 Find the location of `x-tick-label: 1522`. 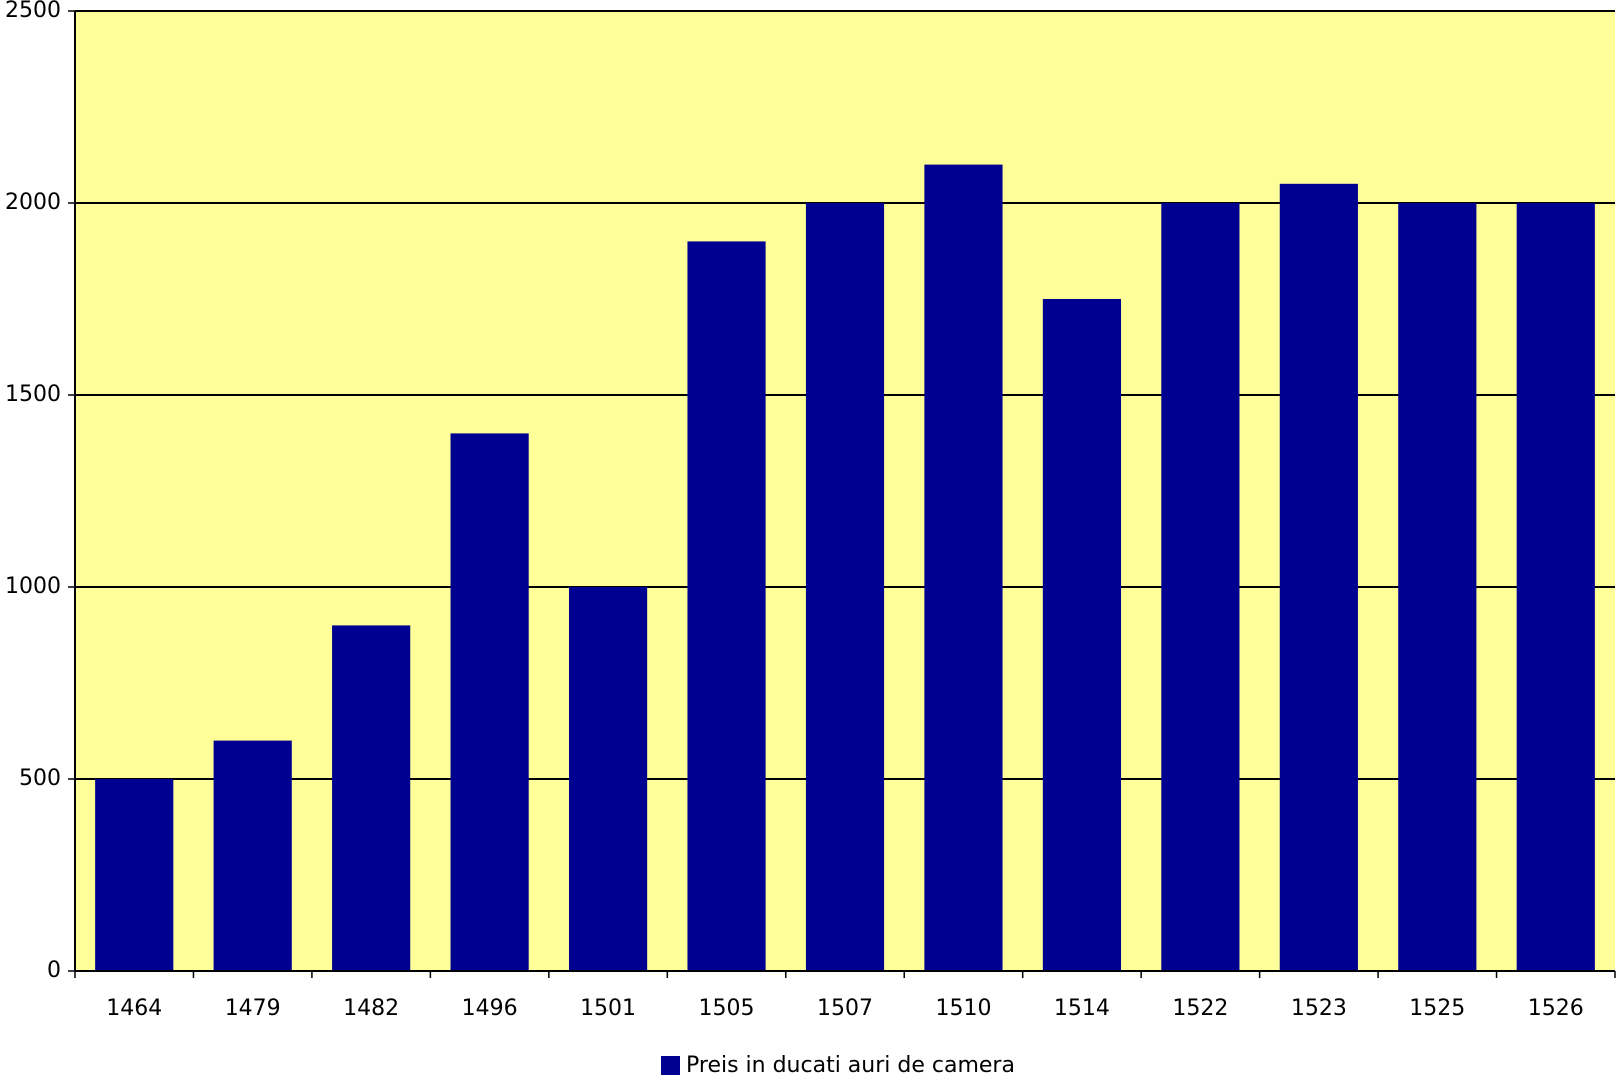

x-tick-label: 1522 is located at coordinates (1200, 1008).